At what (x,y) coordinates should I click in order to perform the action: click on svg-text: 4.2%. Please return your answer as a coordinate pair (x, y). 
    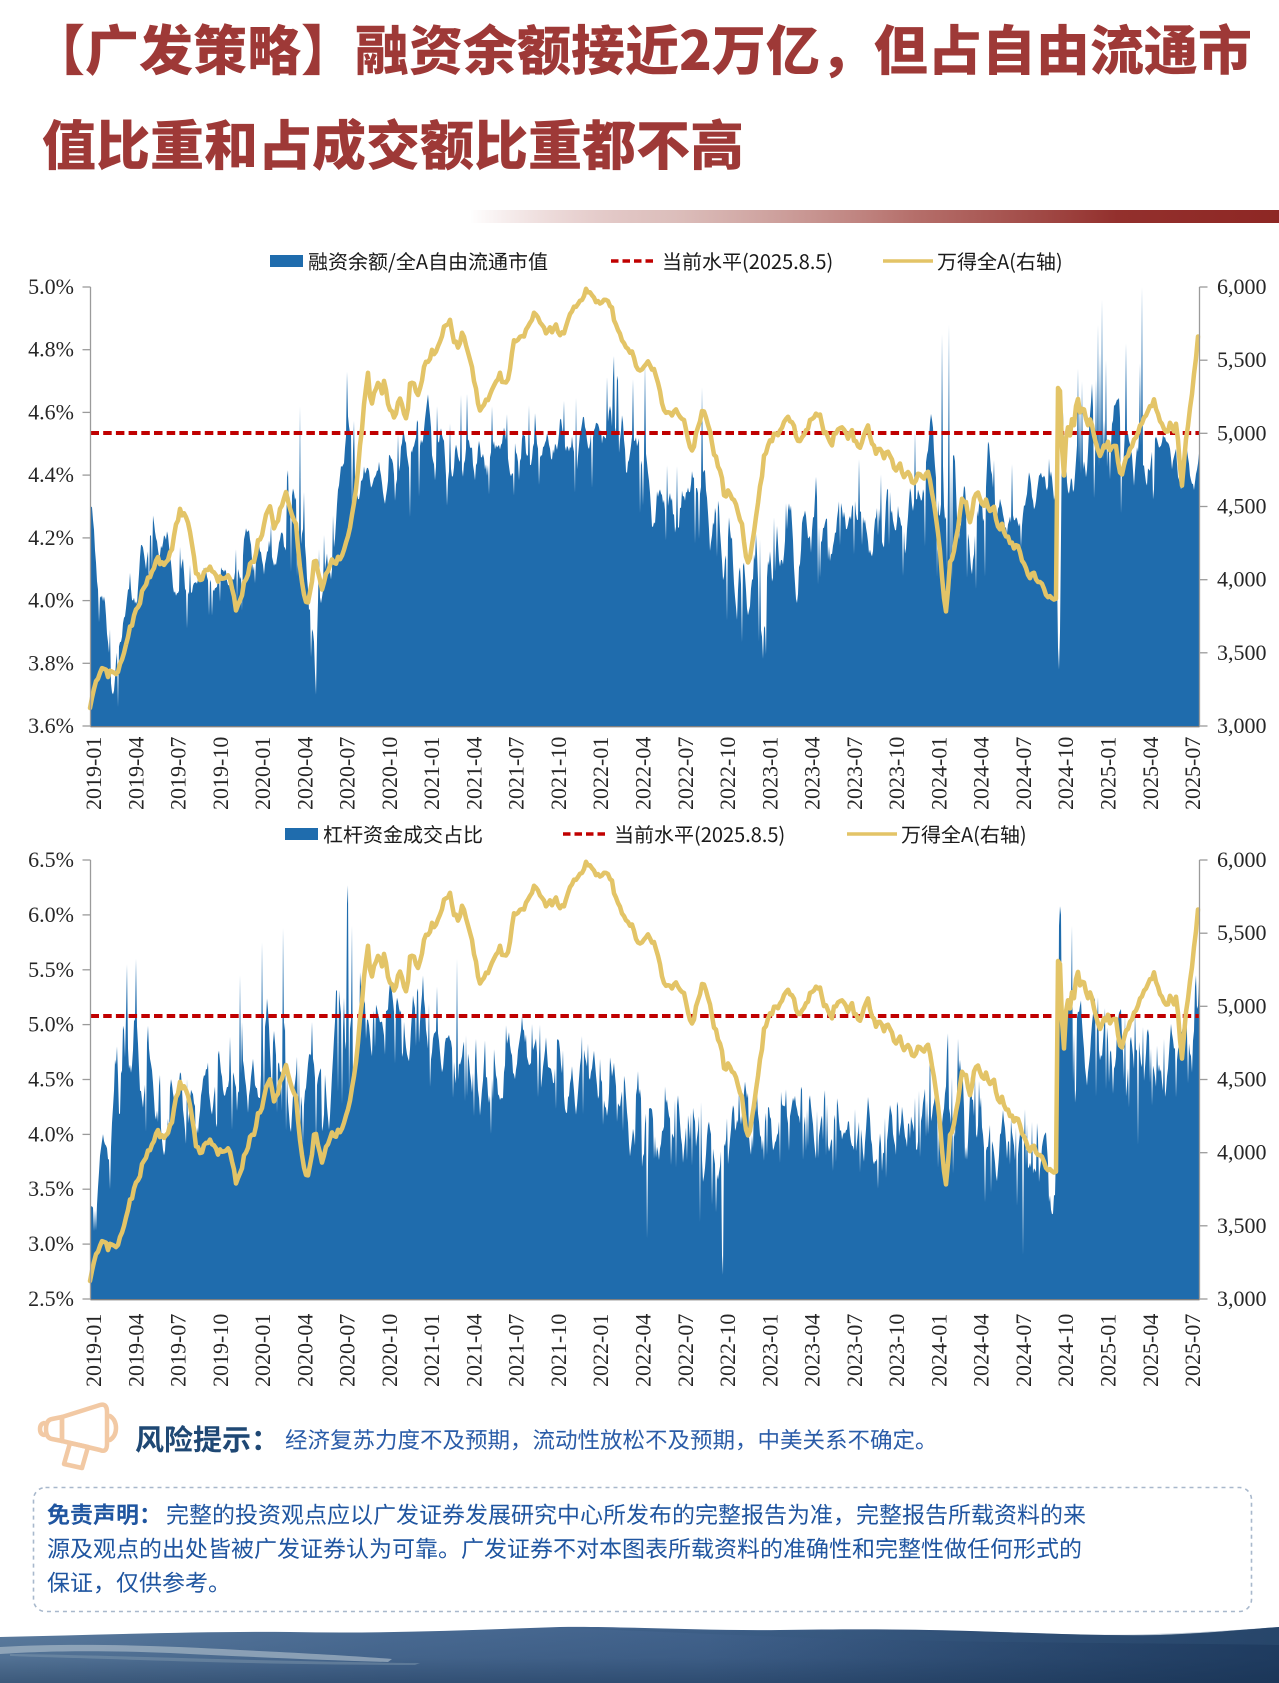
    Looking at the image, I should click on (51, 537).